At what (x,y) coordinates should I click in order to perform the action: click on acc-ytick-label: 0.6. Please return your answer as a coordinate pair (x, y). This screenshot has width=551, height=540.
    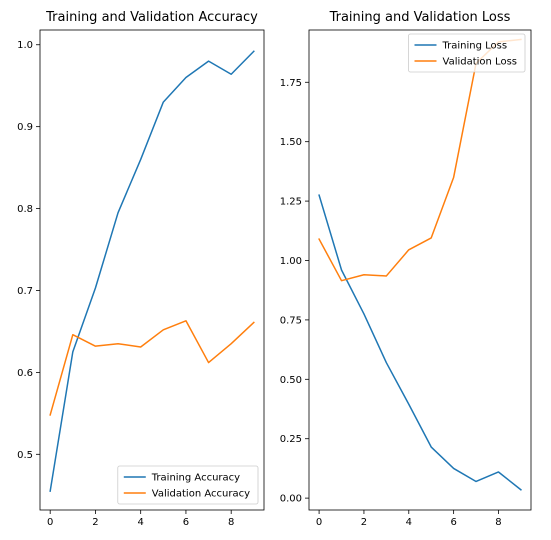
    Looking at the image, I should click on (25, 373).